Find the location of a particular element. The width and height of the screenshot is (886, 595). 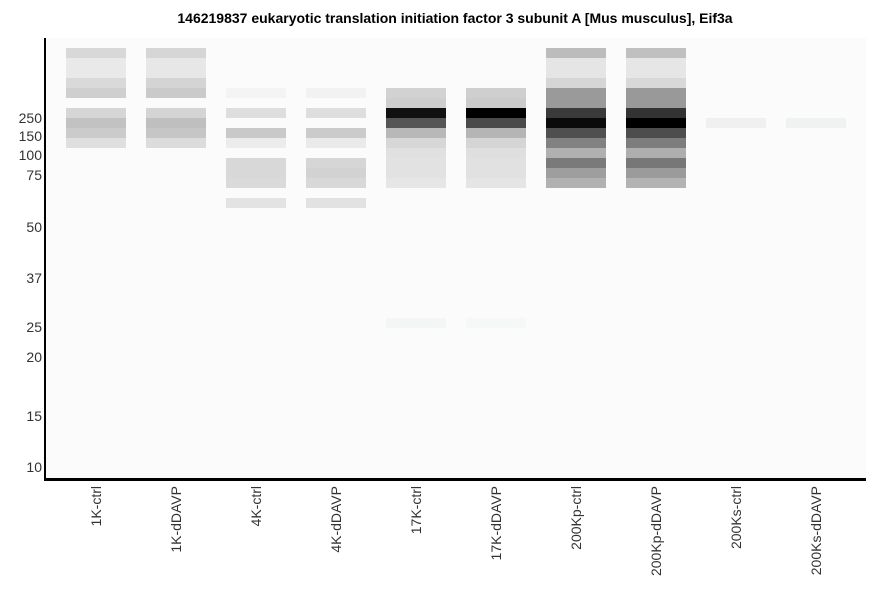

lane-label: 4K-ctrl is located at coordinates (256, 506).